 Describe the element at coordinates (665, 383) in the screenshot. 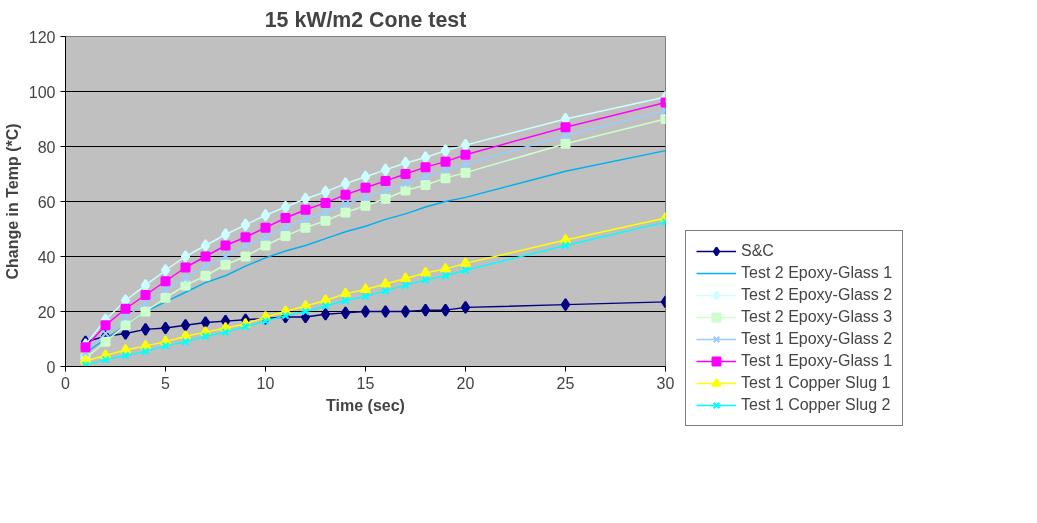

I see `x-tick-label: 30` at that location.